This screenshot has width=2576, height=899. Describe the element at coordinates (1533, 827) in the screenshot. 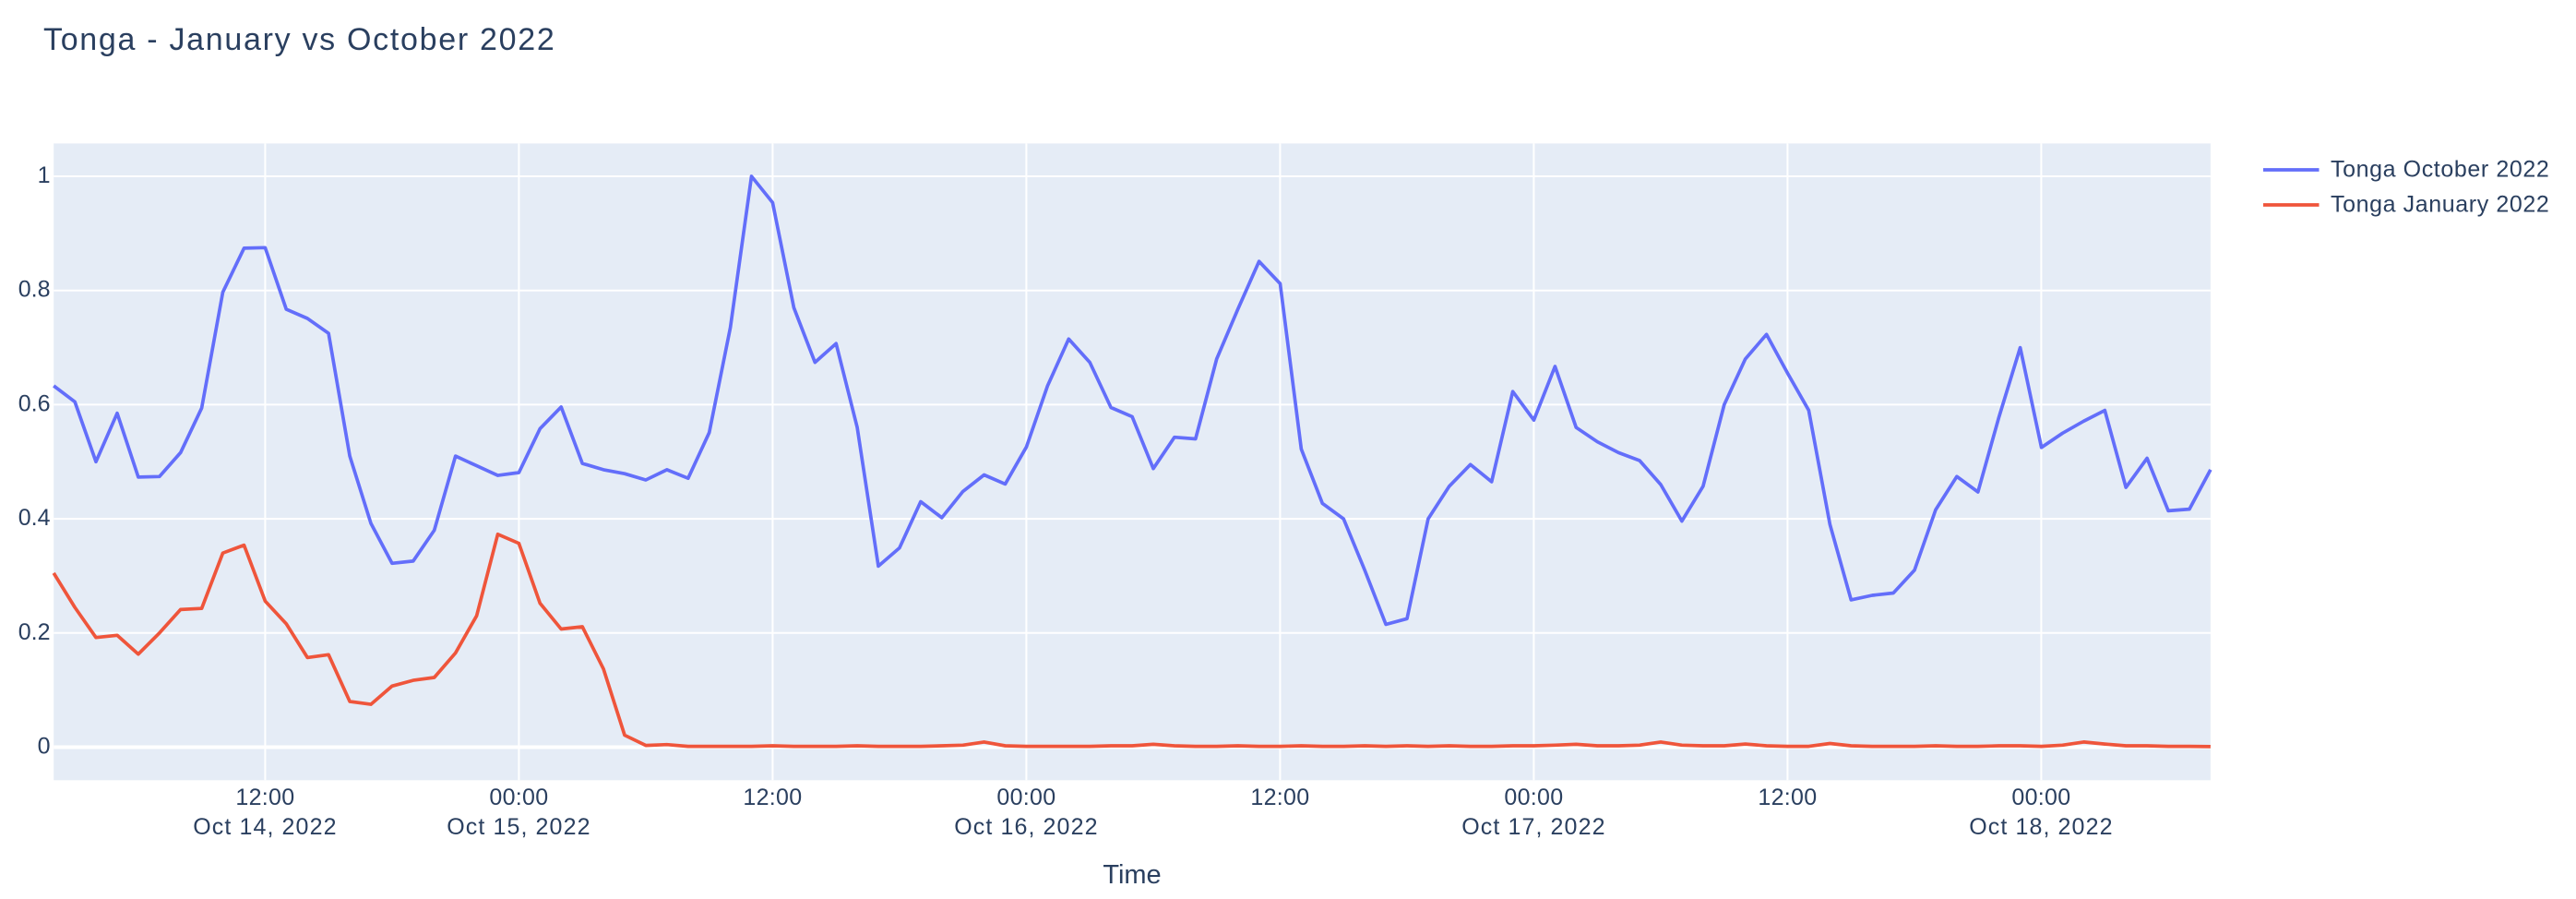

I see `svg-text: Oct 17, 2022` at that location.